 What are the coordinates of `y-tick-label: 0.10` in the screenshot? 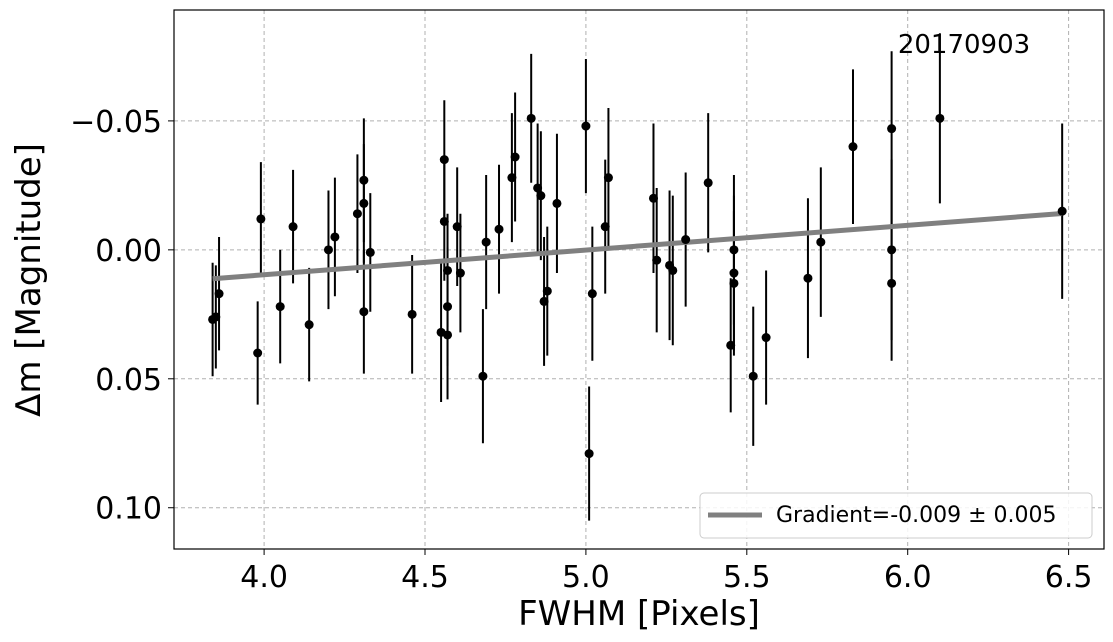 It's located at (128, 509).